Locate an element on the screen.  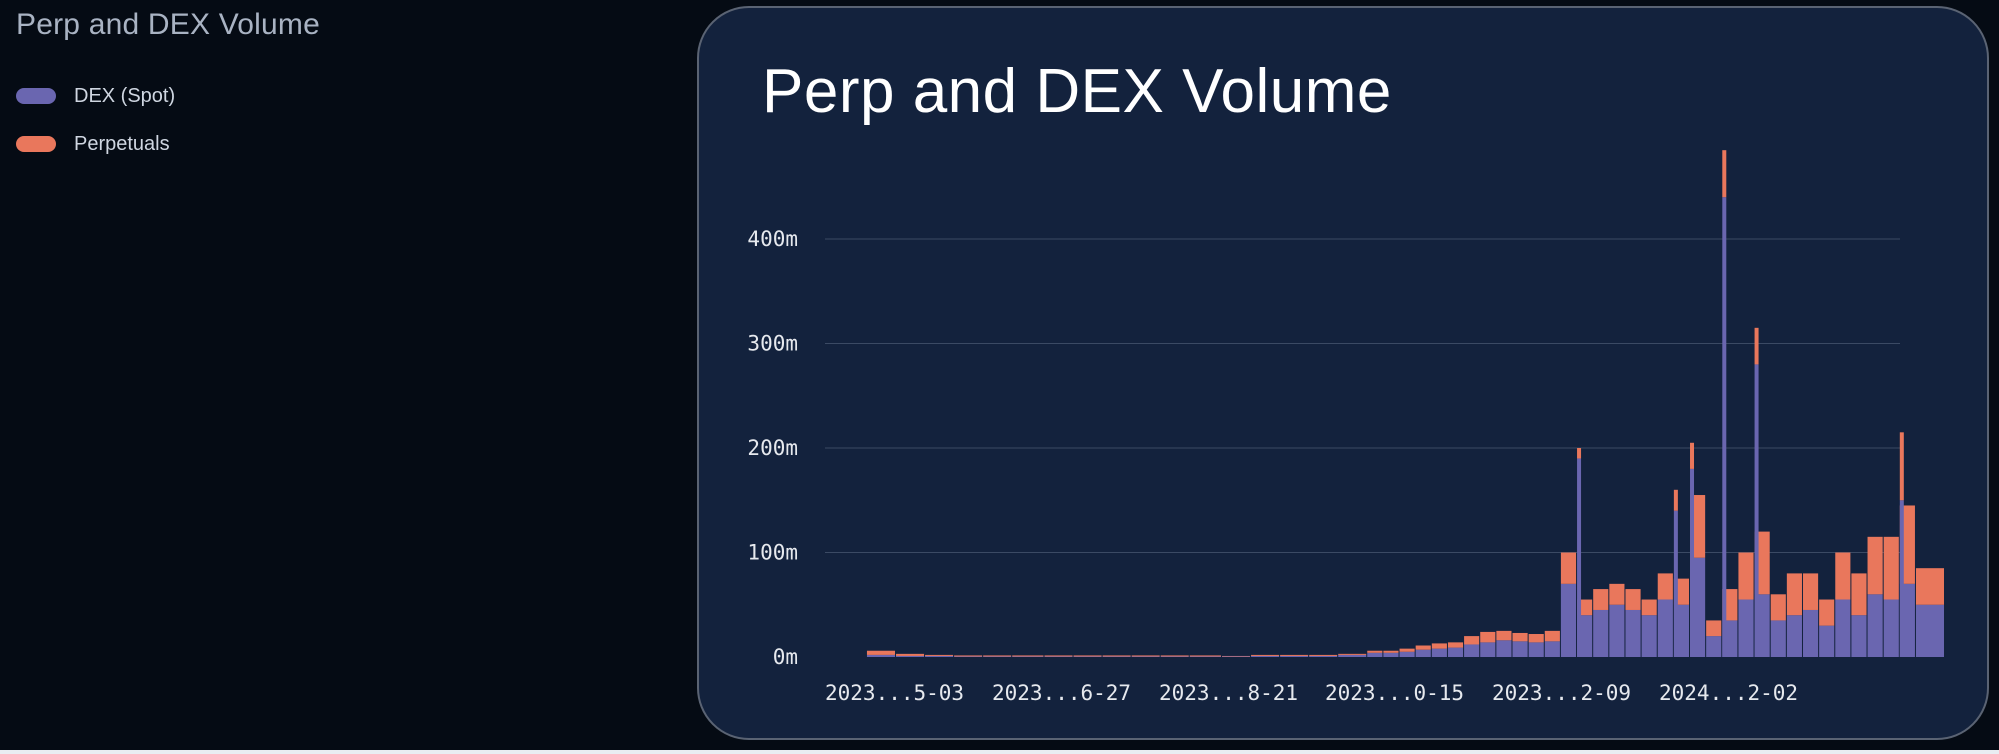
legend-item-dex-spot: DEX (Spot) is located at coordinates (95, 96).